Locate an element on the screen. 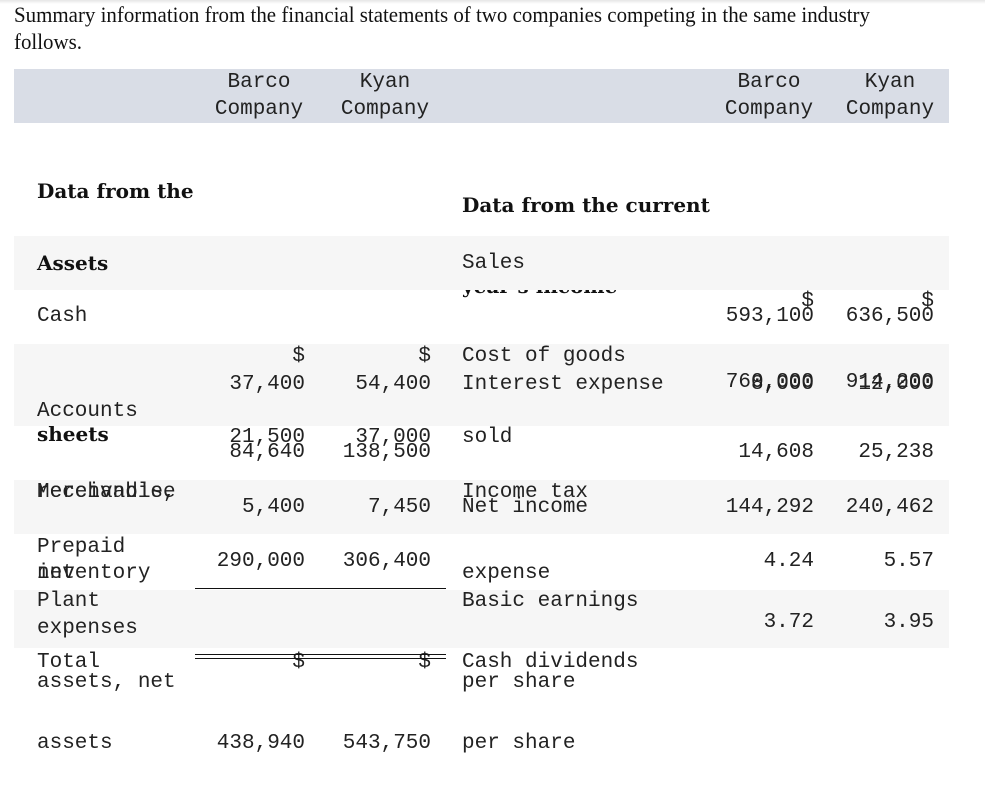 Image resolution: width=985 pixels, height=811 pixels. col-header-barco-left: Barco Company is located at coordinates (259, 96).